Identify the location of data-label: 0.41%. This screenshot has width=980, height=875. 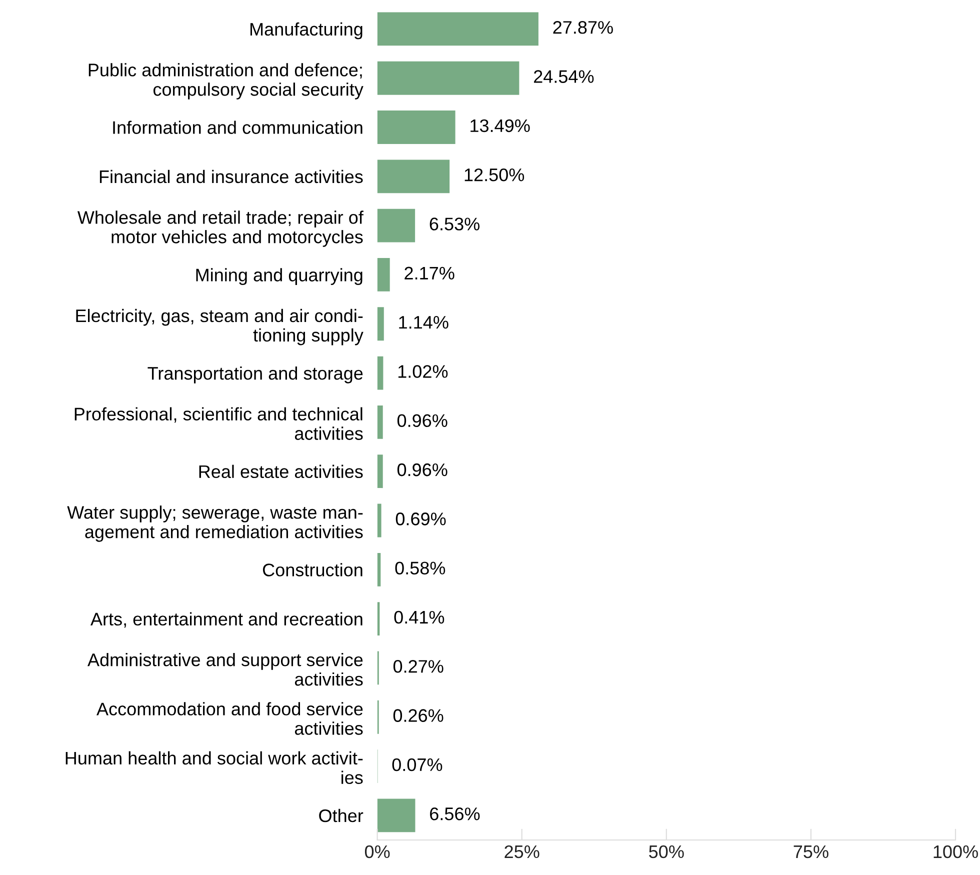
(419, 617).